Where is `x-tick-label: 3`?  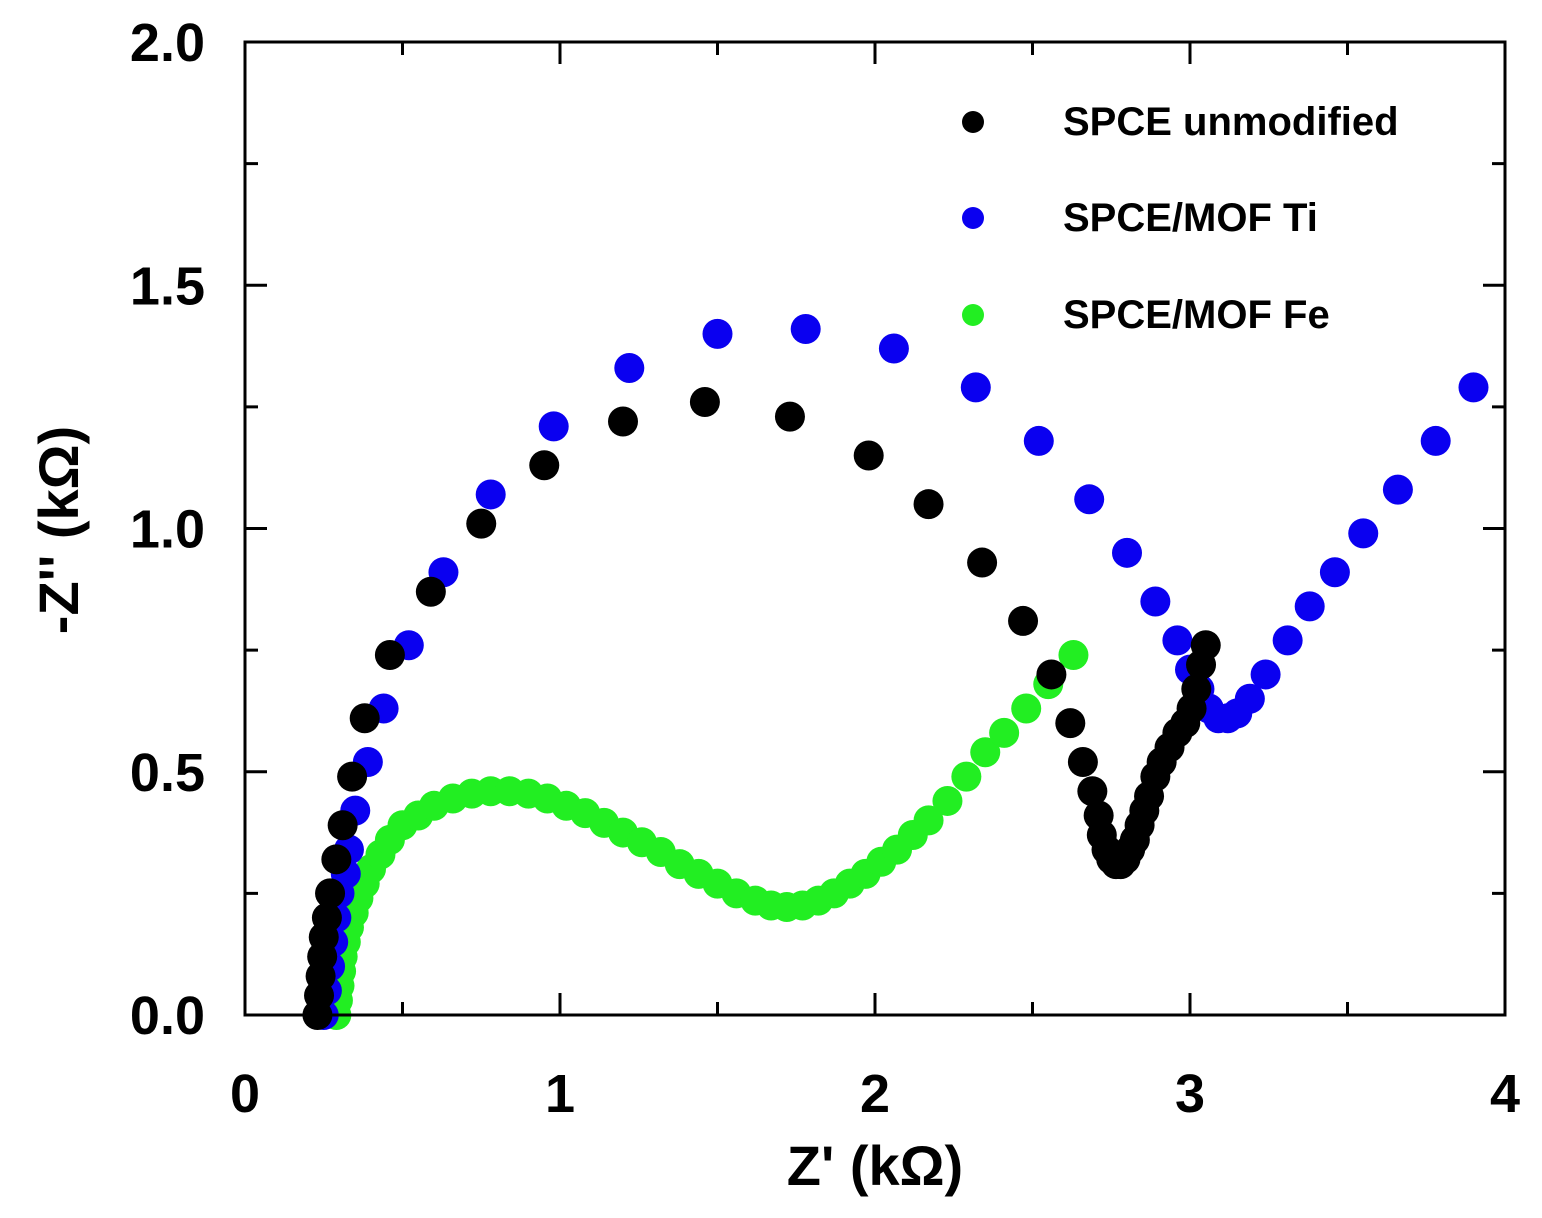 x-tick-label: 3 is located at coordinates (1190, 1094).